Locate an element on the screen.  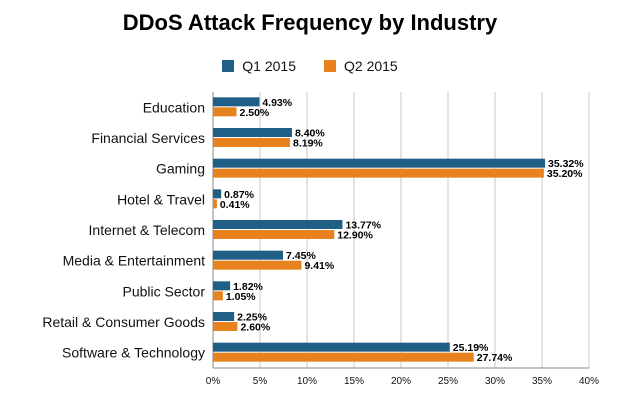
legend-item-q2: Q2 2015 is located at coordinates (361, 66).